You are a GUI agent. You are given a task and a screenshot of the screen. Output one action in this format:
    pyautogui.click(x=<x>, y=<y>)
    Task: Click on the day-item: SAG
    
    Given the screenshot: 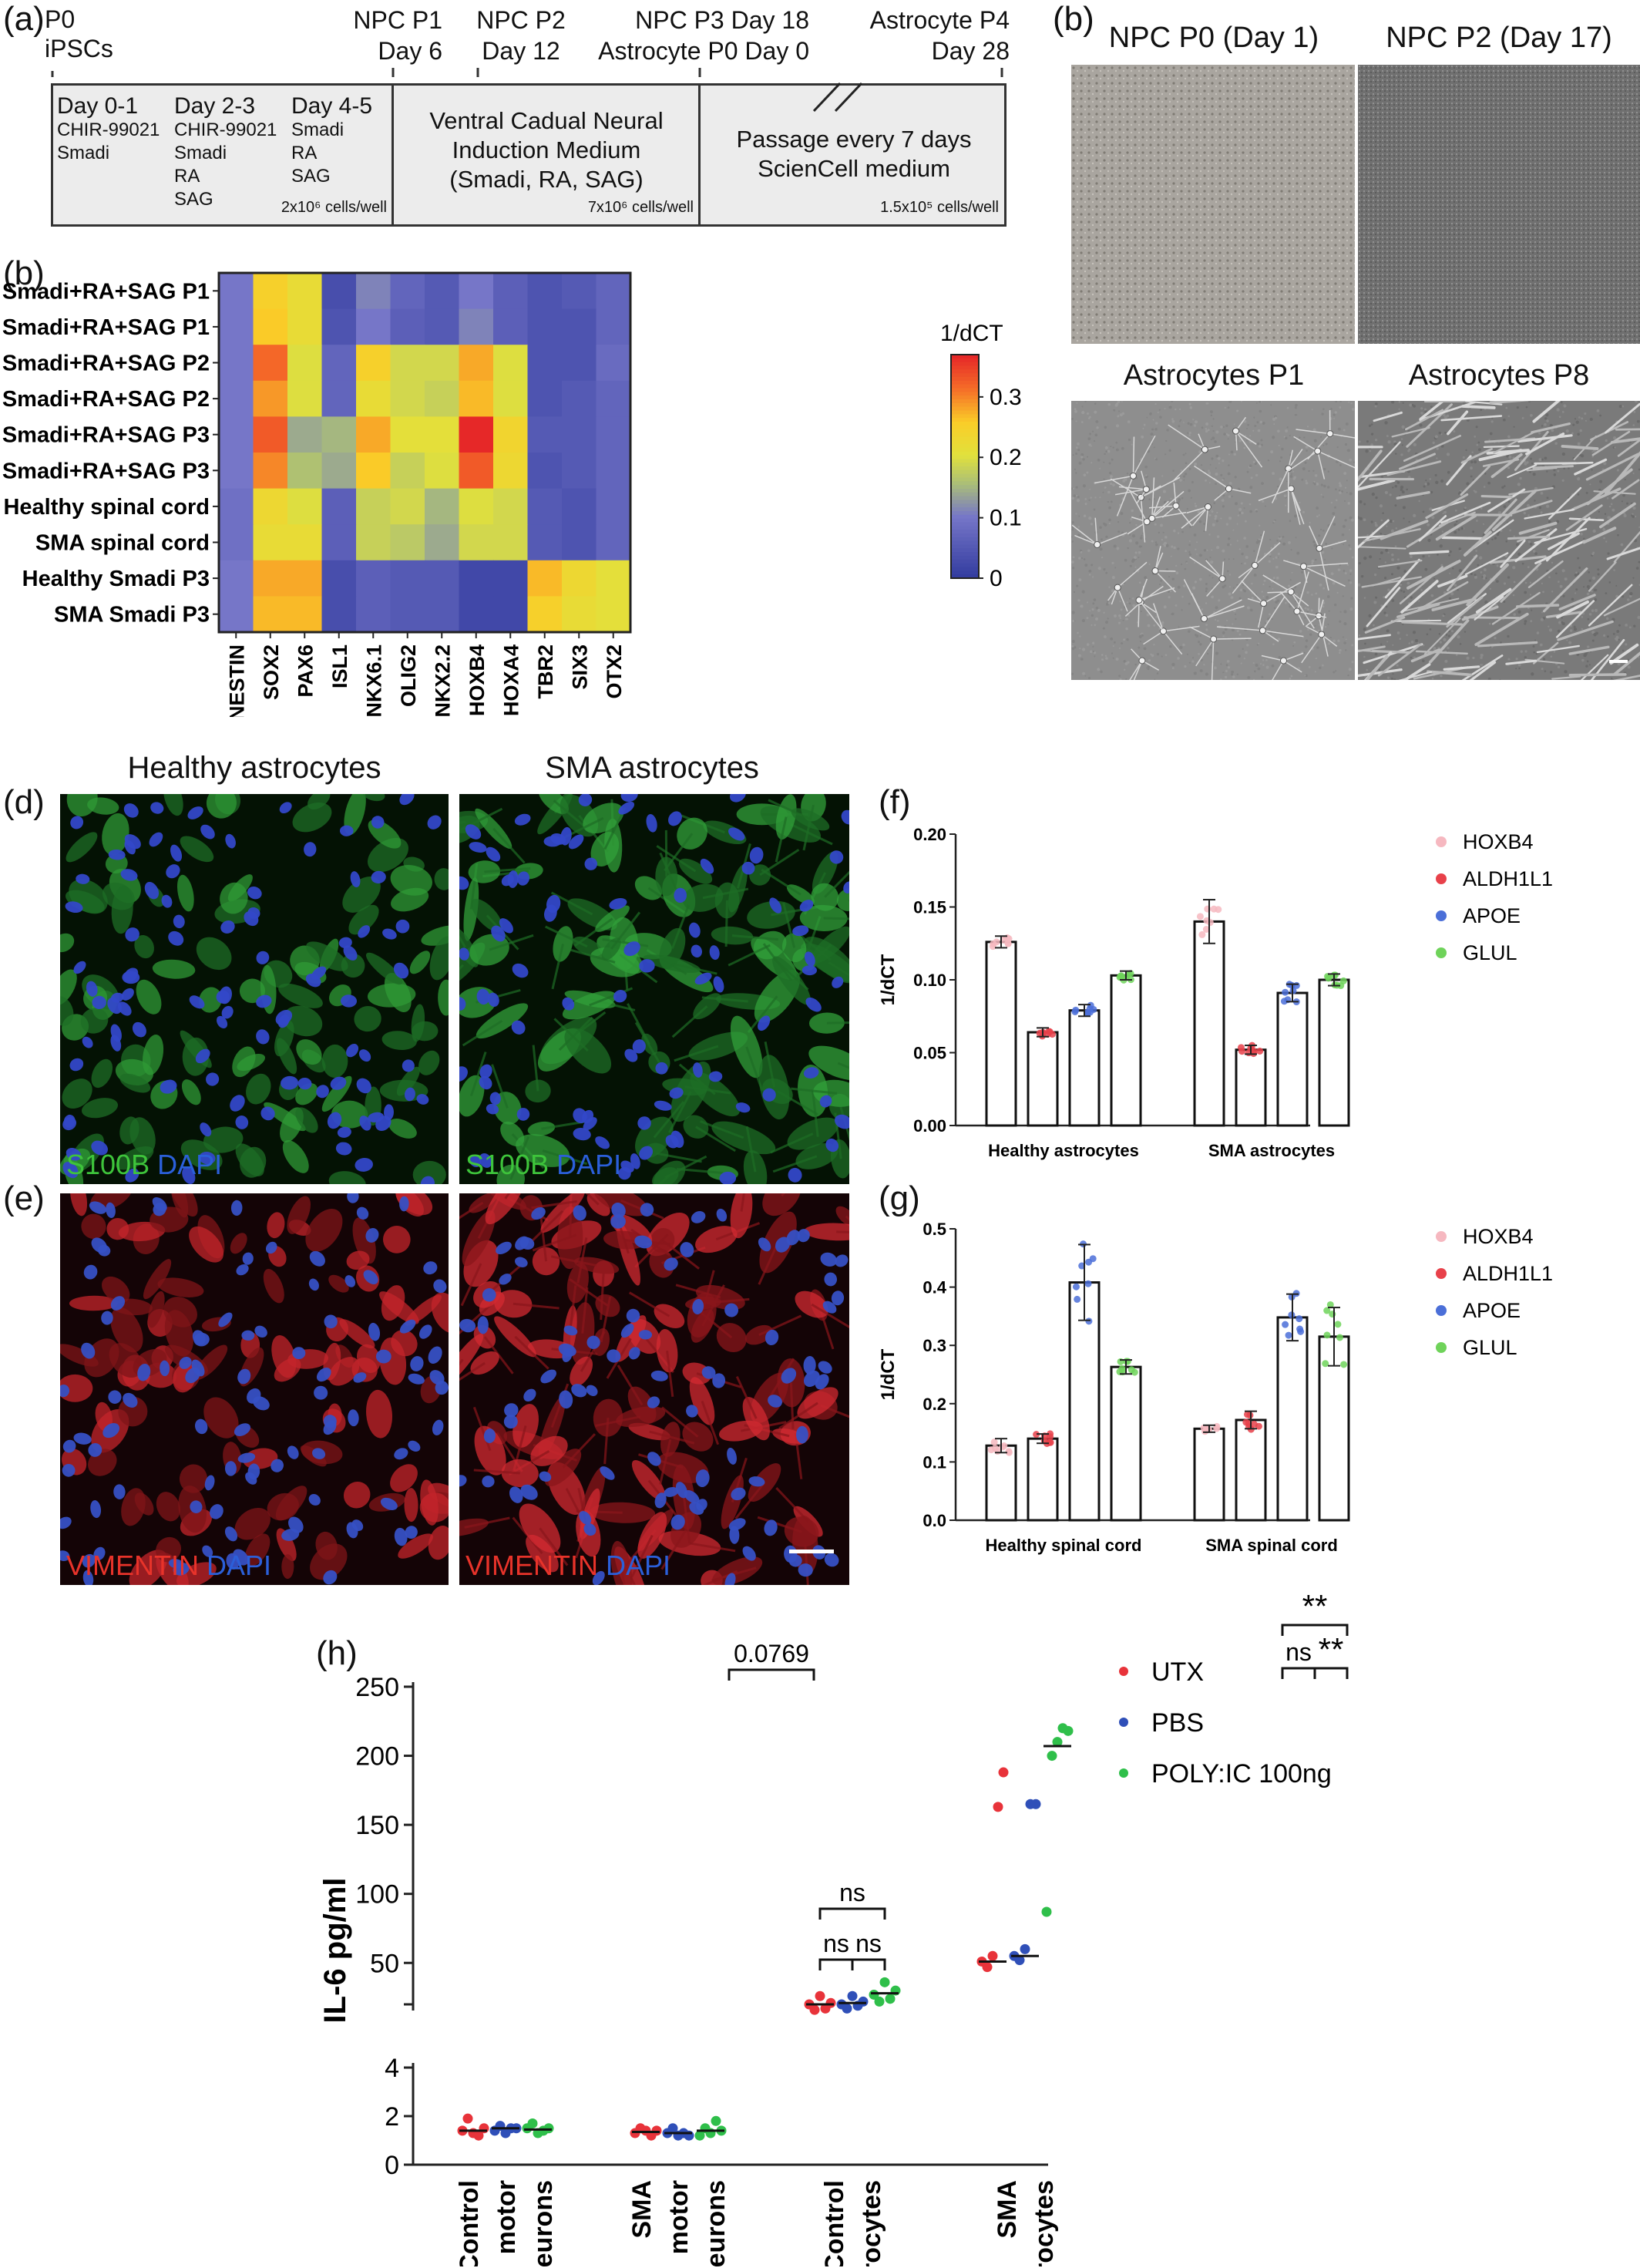 What is the action you would take?
    pyautogui.click(x=311, y=176)
    